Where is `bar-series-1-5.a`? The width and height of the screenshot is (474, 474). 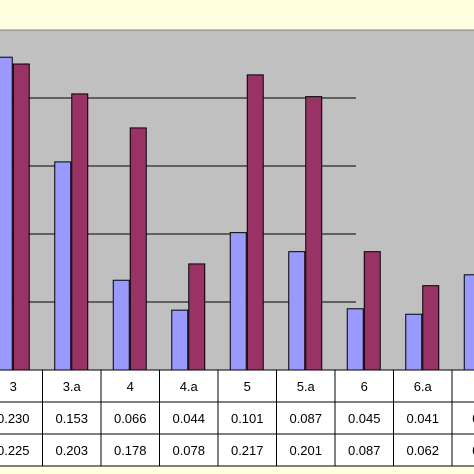
bar-series-1-5.a is located at coordinates (297, 311).